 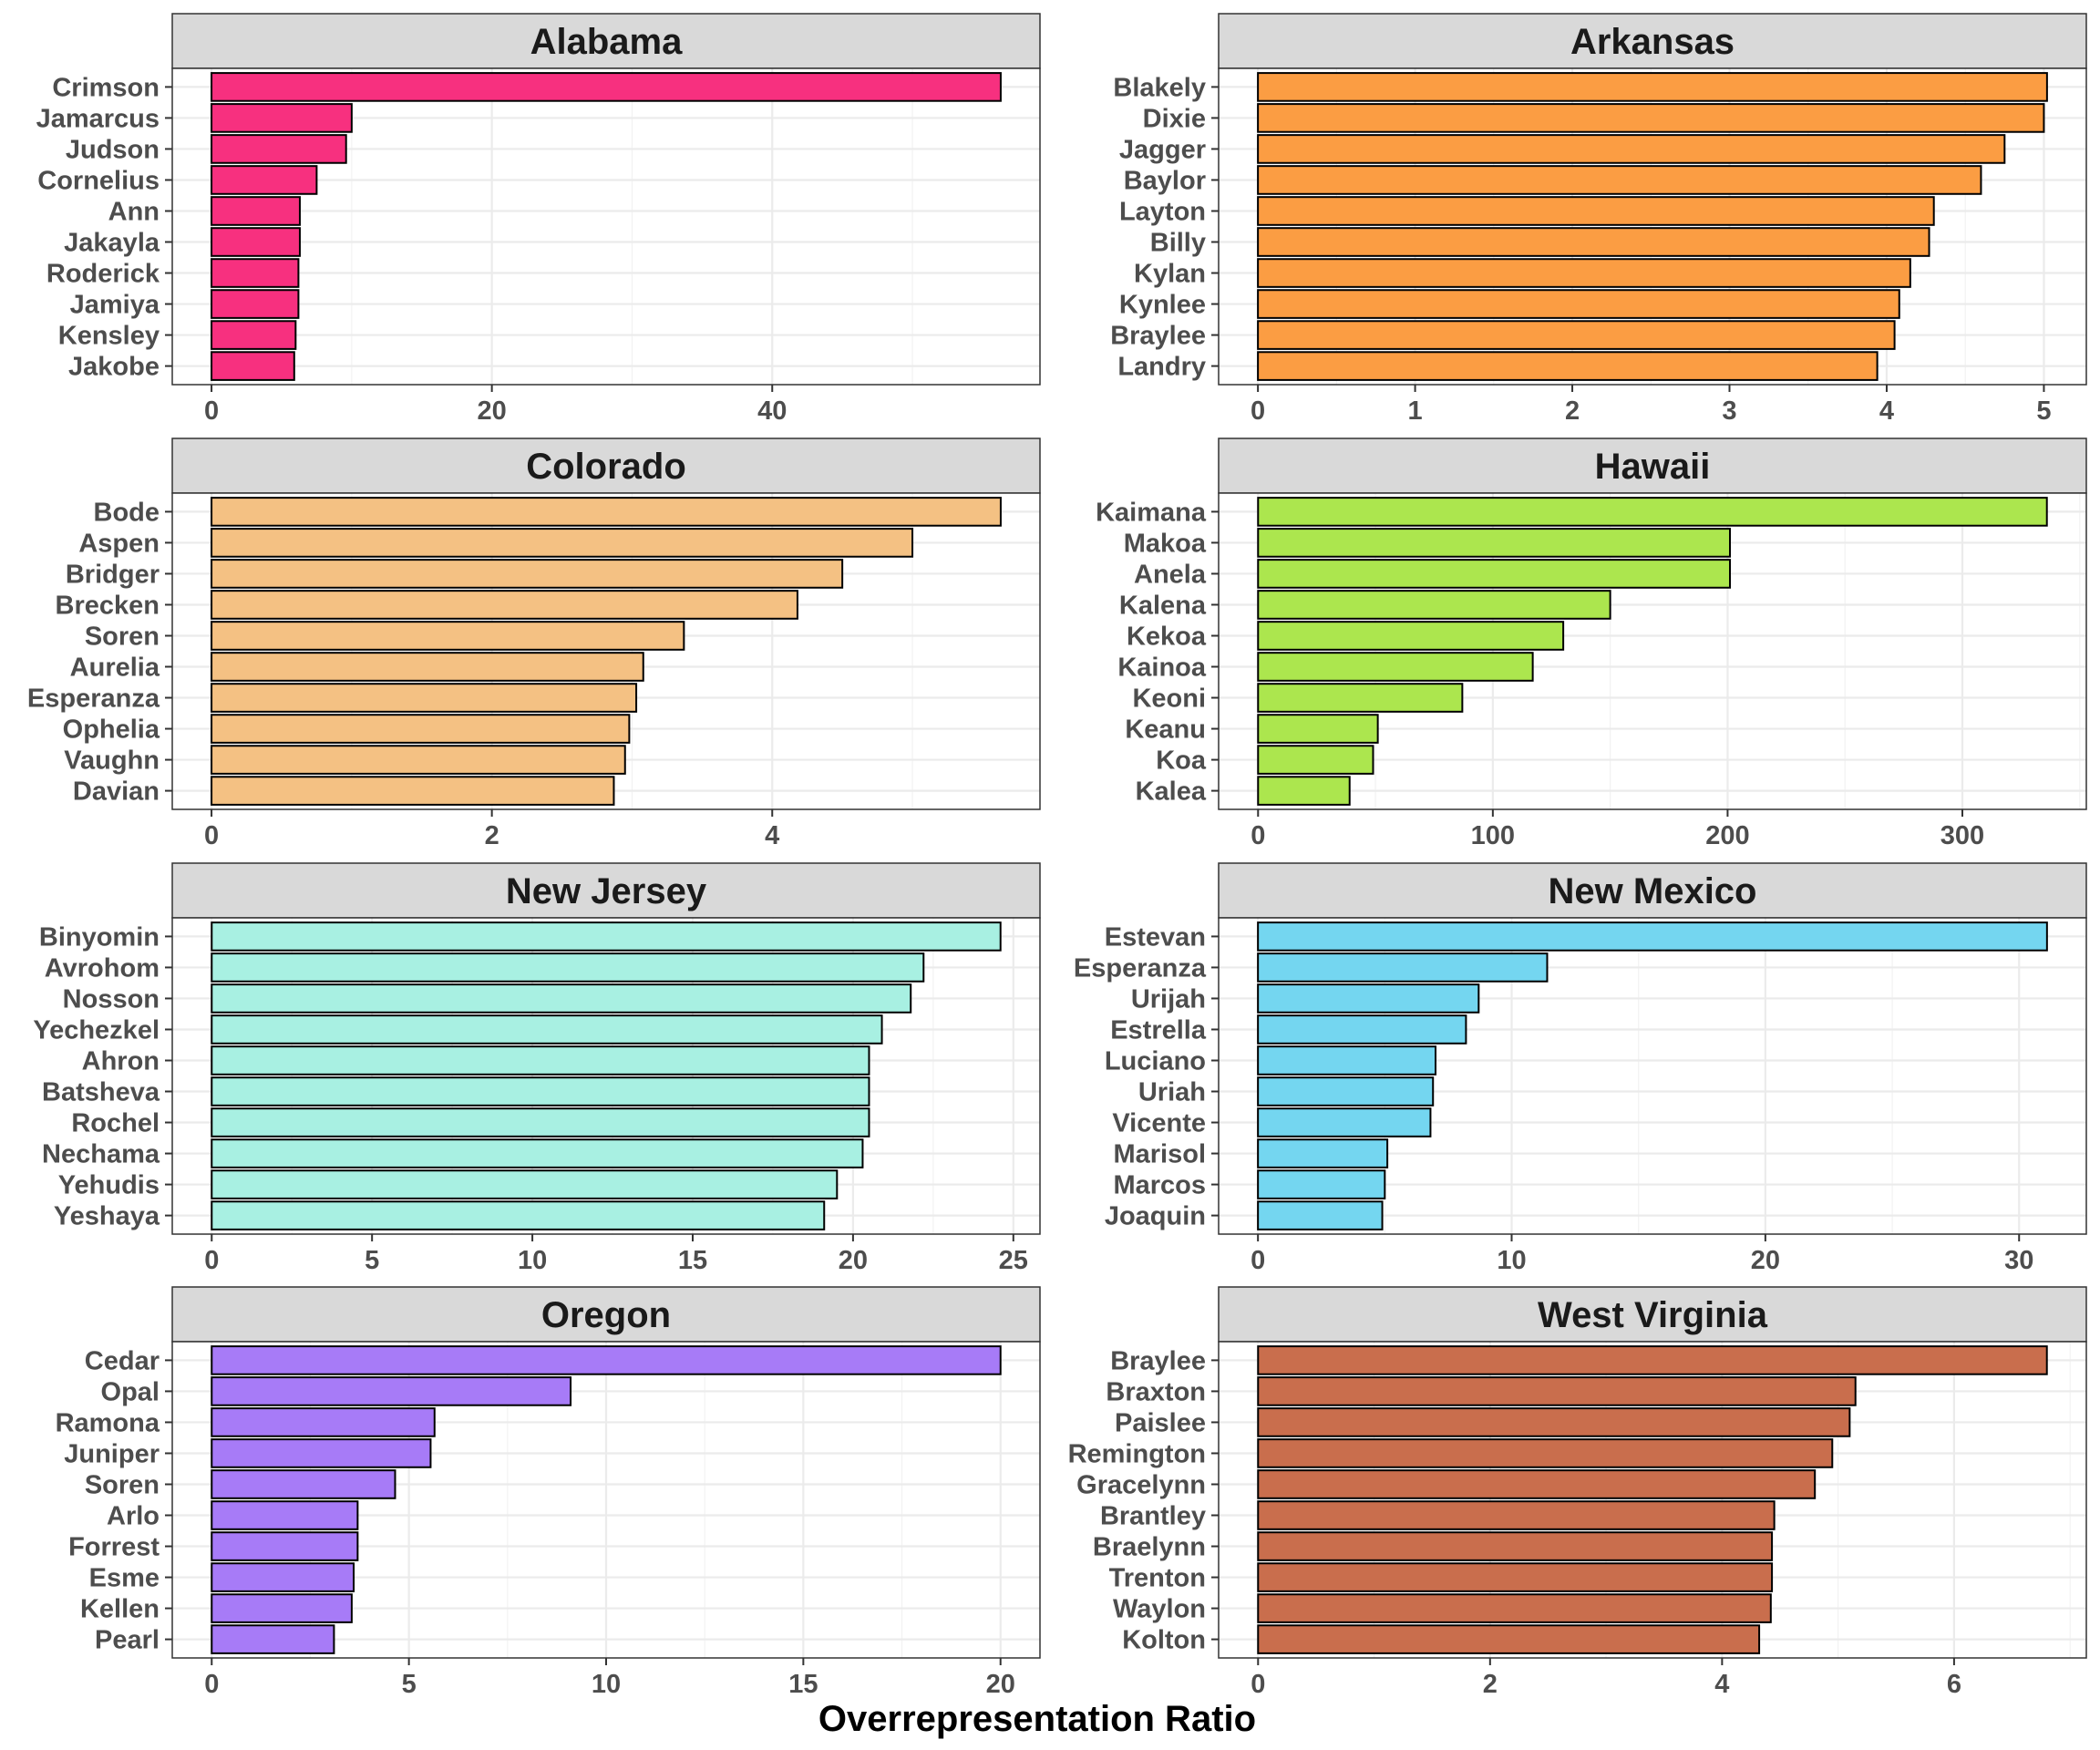 What do you see at coordinates (1156, 1392) in the screenshot?
I see `category-label: Braxton` at bounding box center [1156, 1392].